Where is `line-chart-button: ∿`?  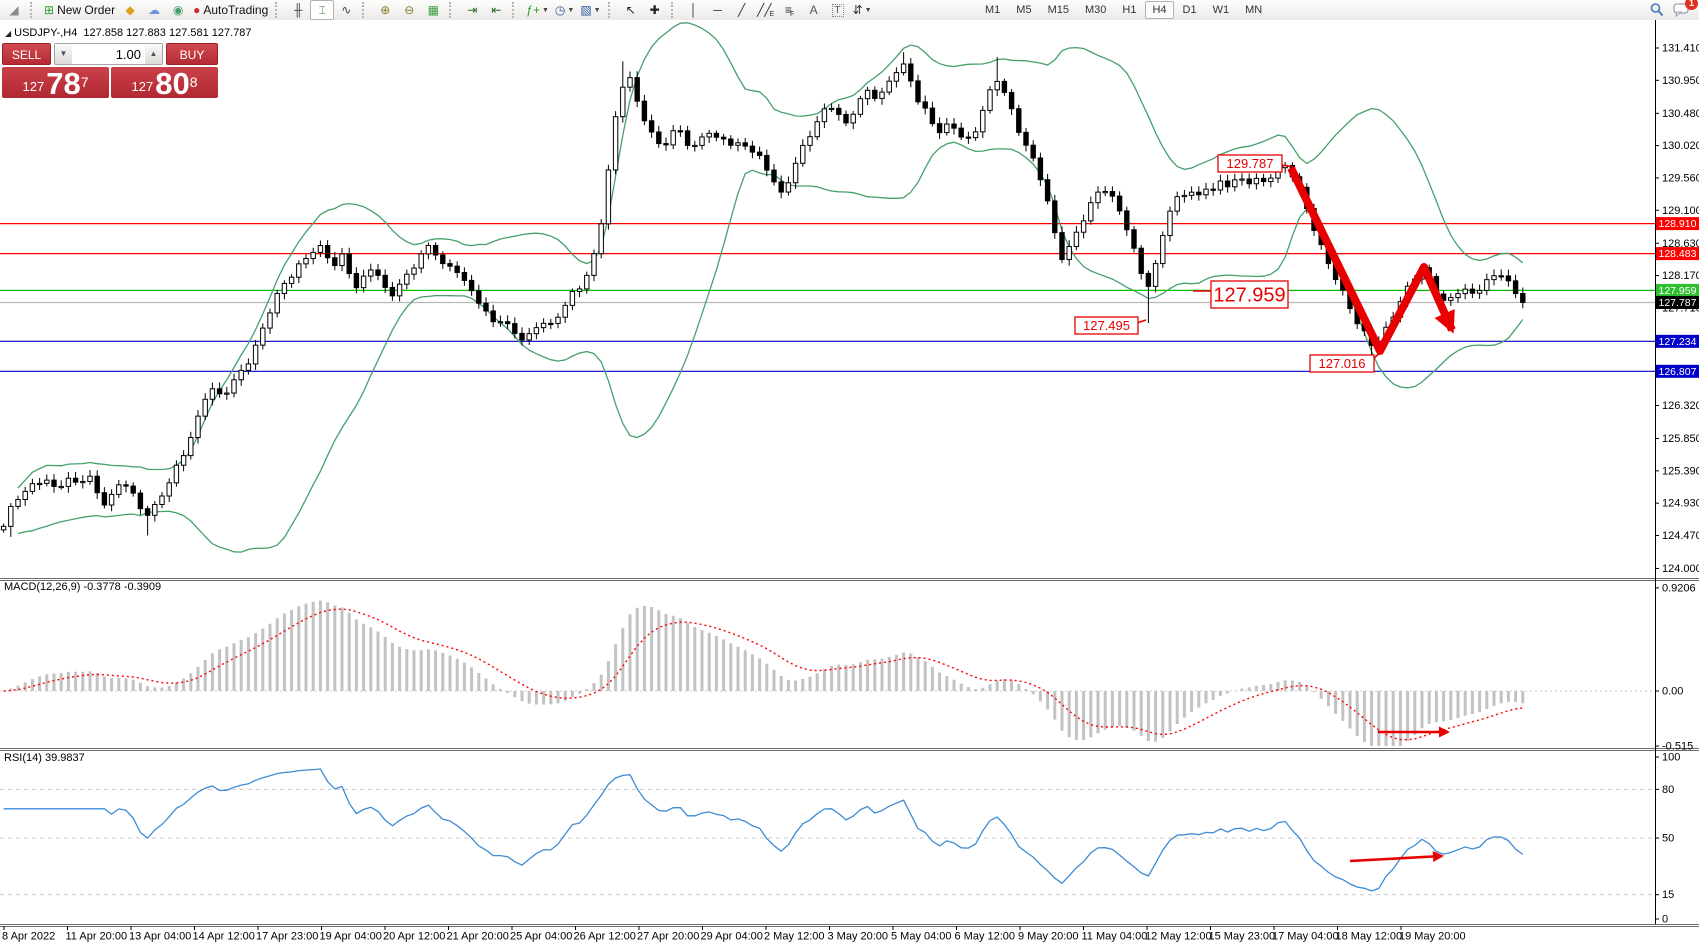
line-chart-button: ∿ is located at coordinates (346, 10).